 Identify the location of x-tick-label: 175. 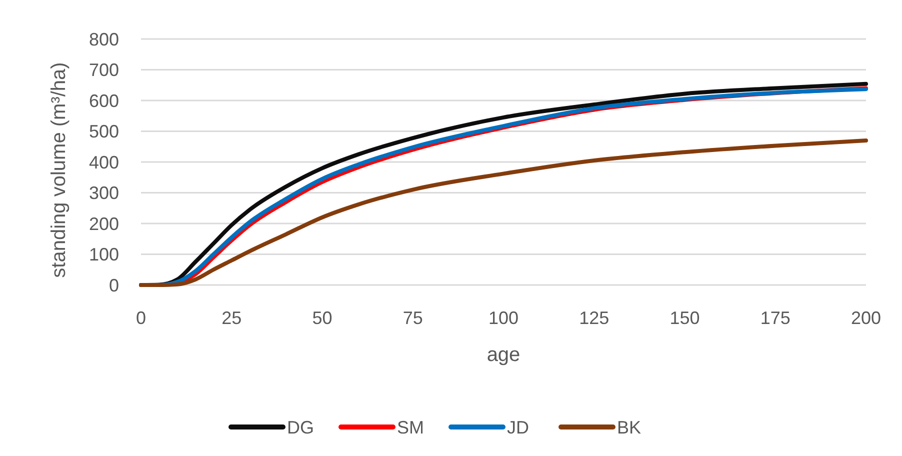
(775, 318).